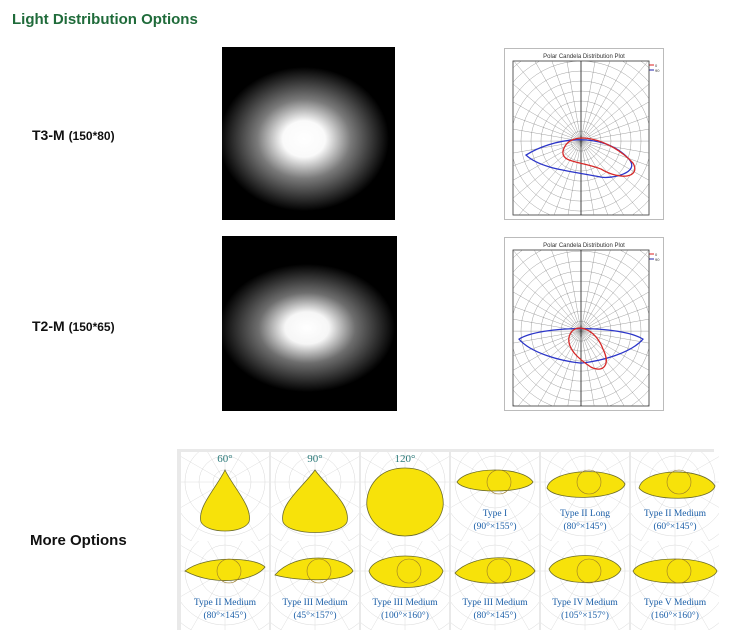 Image resolution: width=730 pixels, height=637 pixels. What do you see at coordinates (585, 514) in the screenshot?
I see `option-name: Type II Long` at bounding box center [585, 514].